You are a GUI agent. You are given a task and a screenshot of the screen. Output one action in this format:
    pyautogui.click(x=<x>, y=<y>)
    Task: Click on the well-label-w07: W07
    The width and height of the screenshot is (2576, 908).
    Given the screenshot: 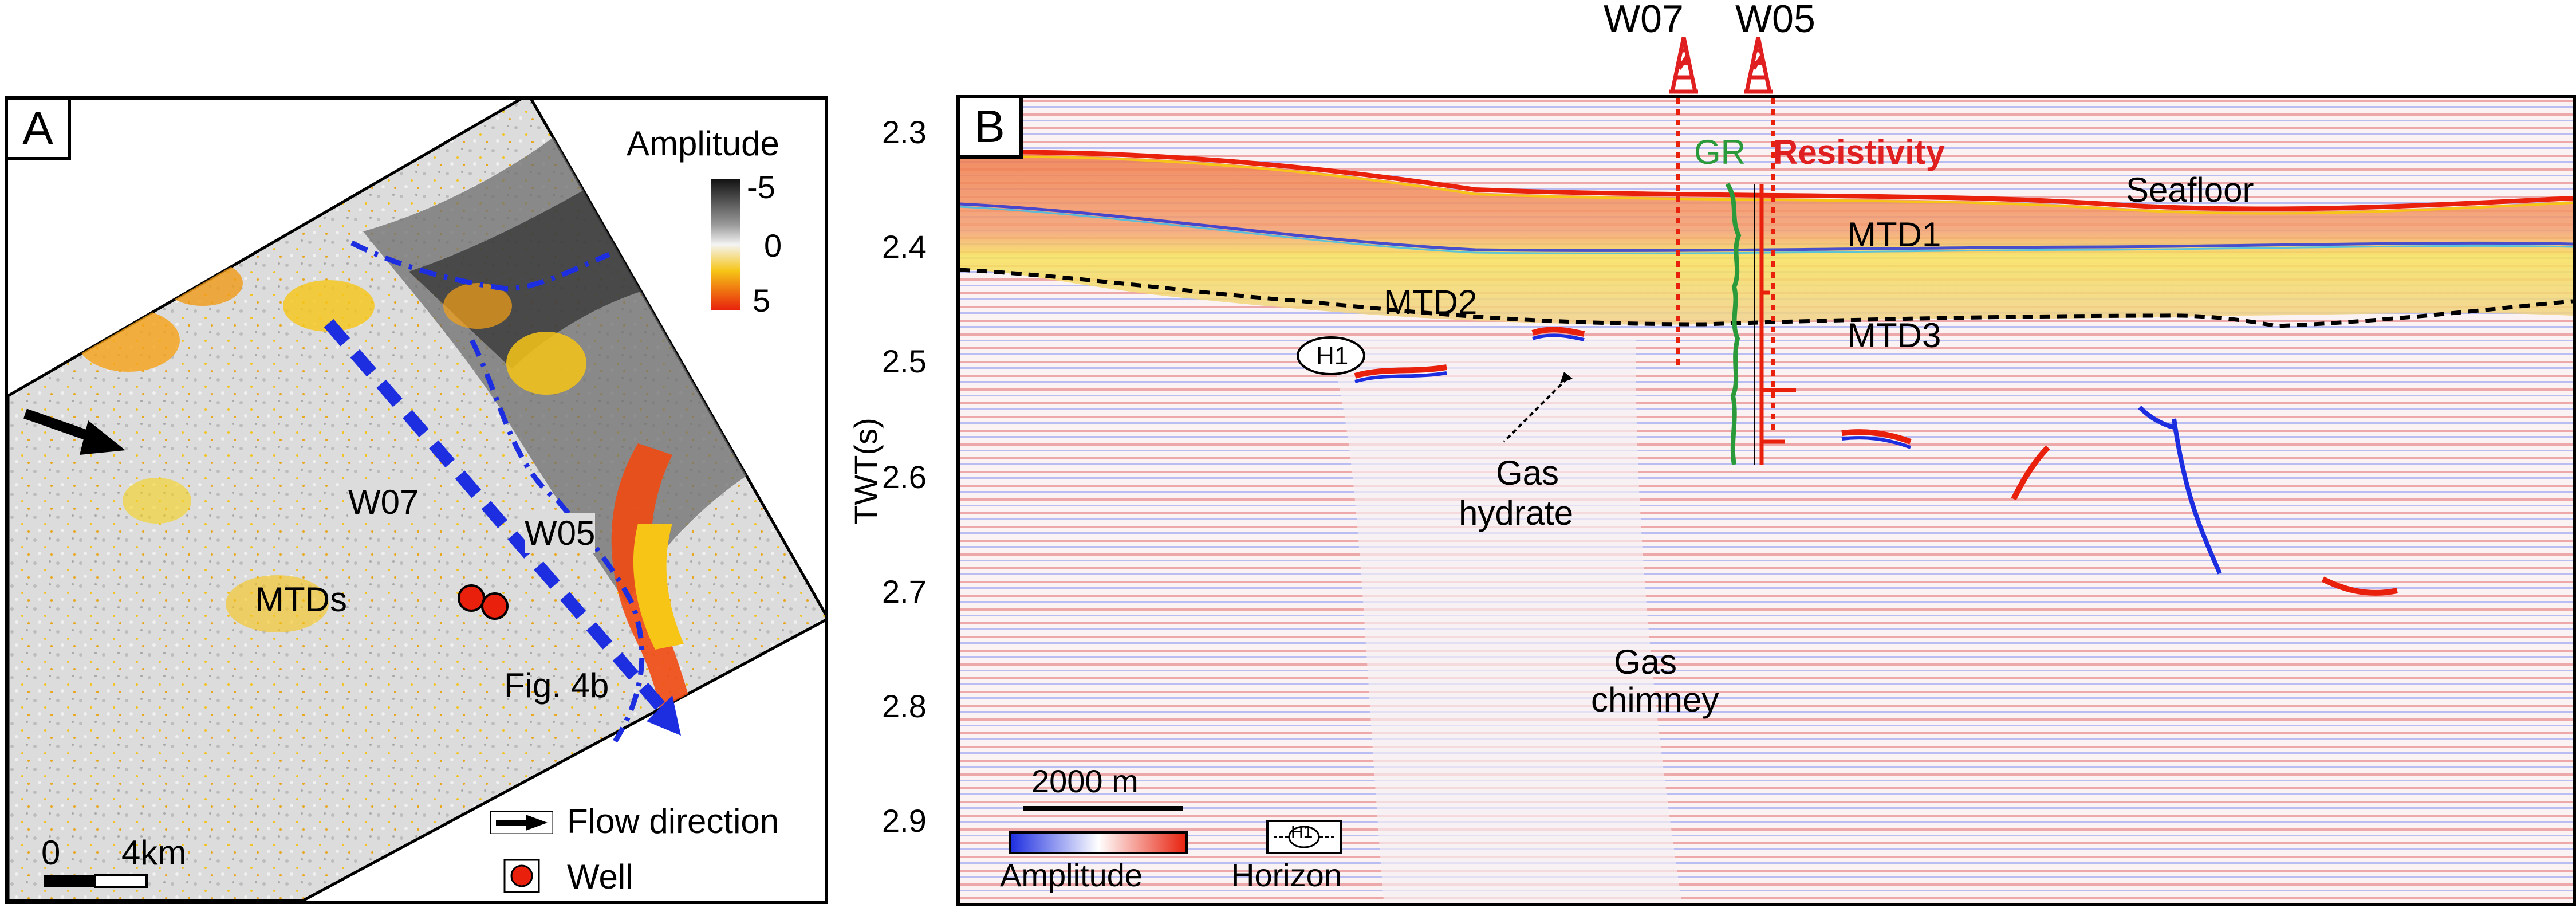 What is the action you would take?
    pyautogui.click(x=384, y=502)
    